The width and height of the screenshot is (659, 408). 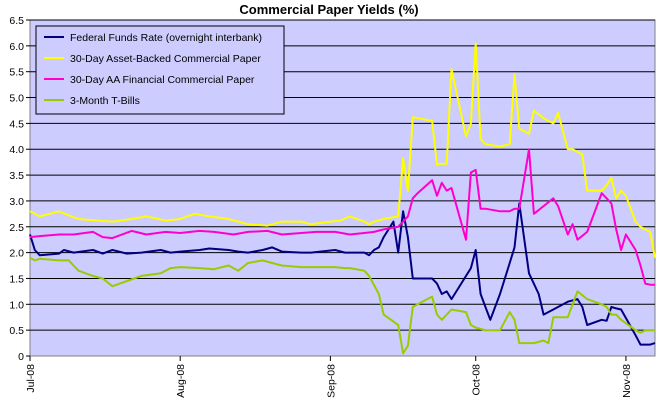 What do you see at coordinates (16, 331) in the screenshot?
I see `y-tick-label: 0.5` at bounding box center [16, 331].